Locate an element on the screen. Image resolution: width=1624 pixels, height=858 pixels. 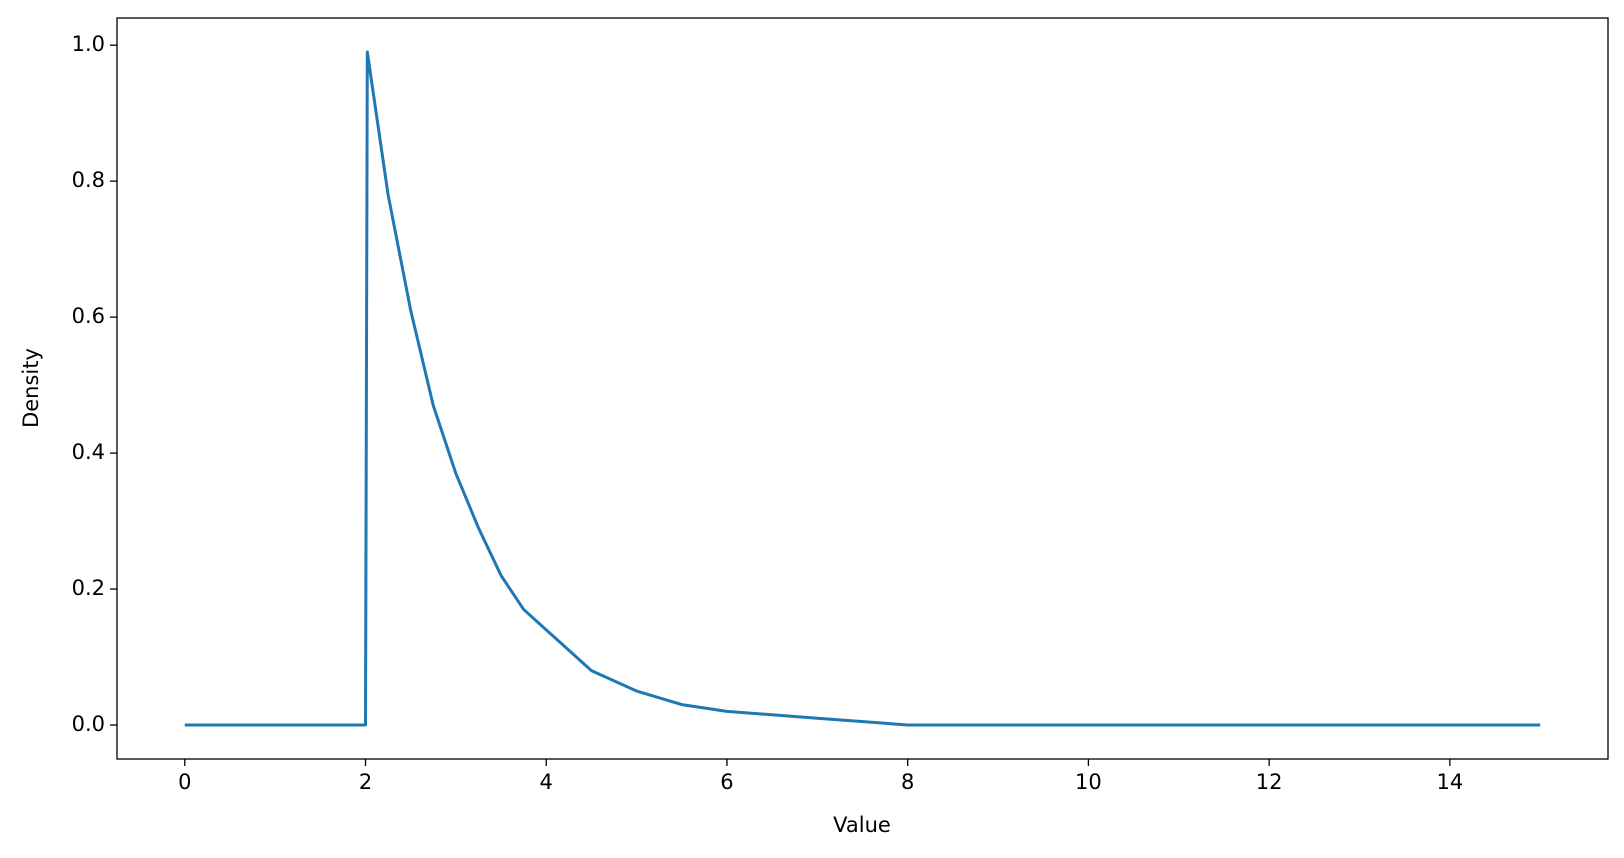
y-tick-label: 0.4 is located at coordinates (88, 452).